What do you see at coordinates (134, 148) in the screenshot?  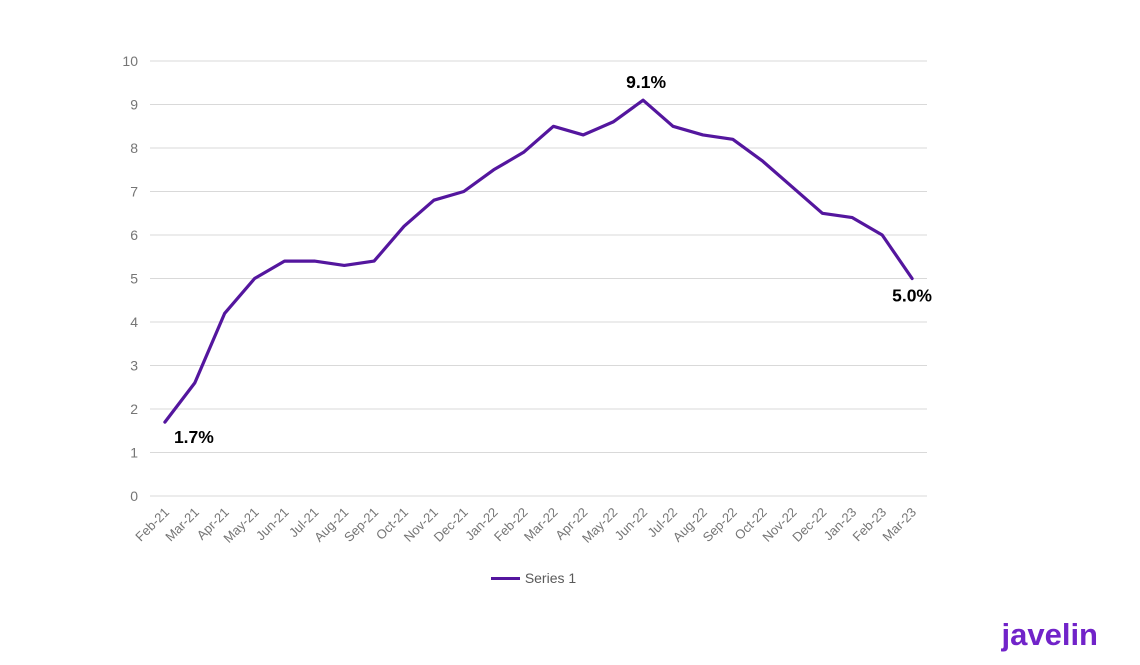 I see `y-axis-tick-label: 8` at bounding box center [134, 148].